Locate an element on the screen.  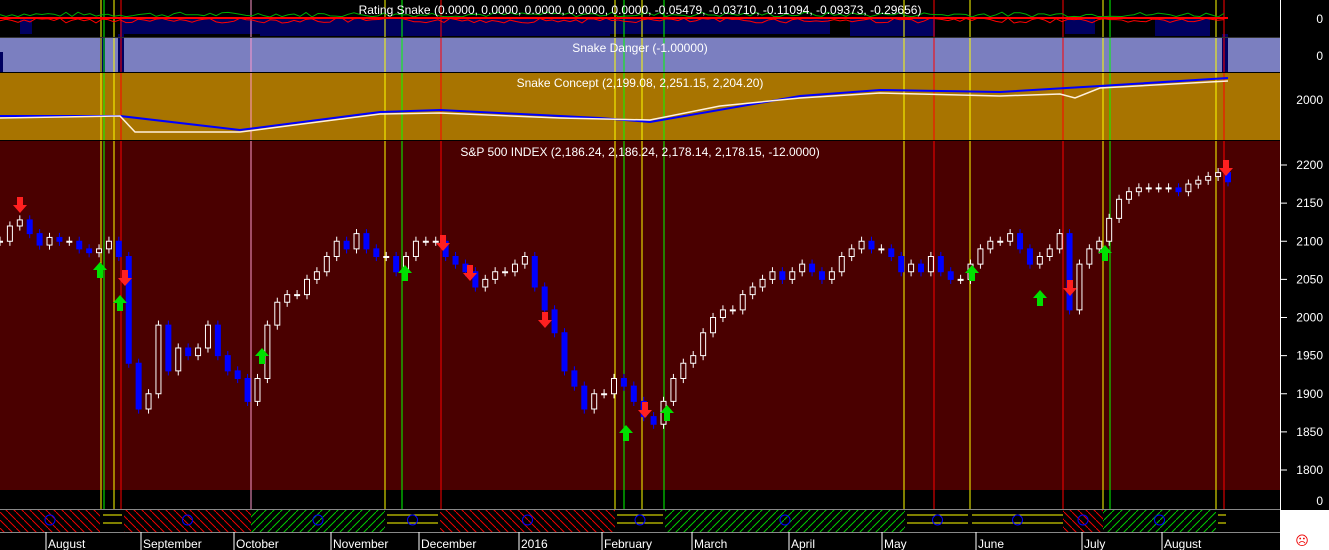
concept-lines is located at coordinates (614, 105).